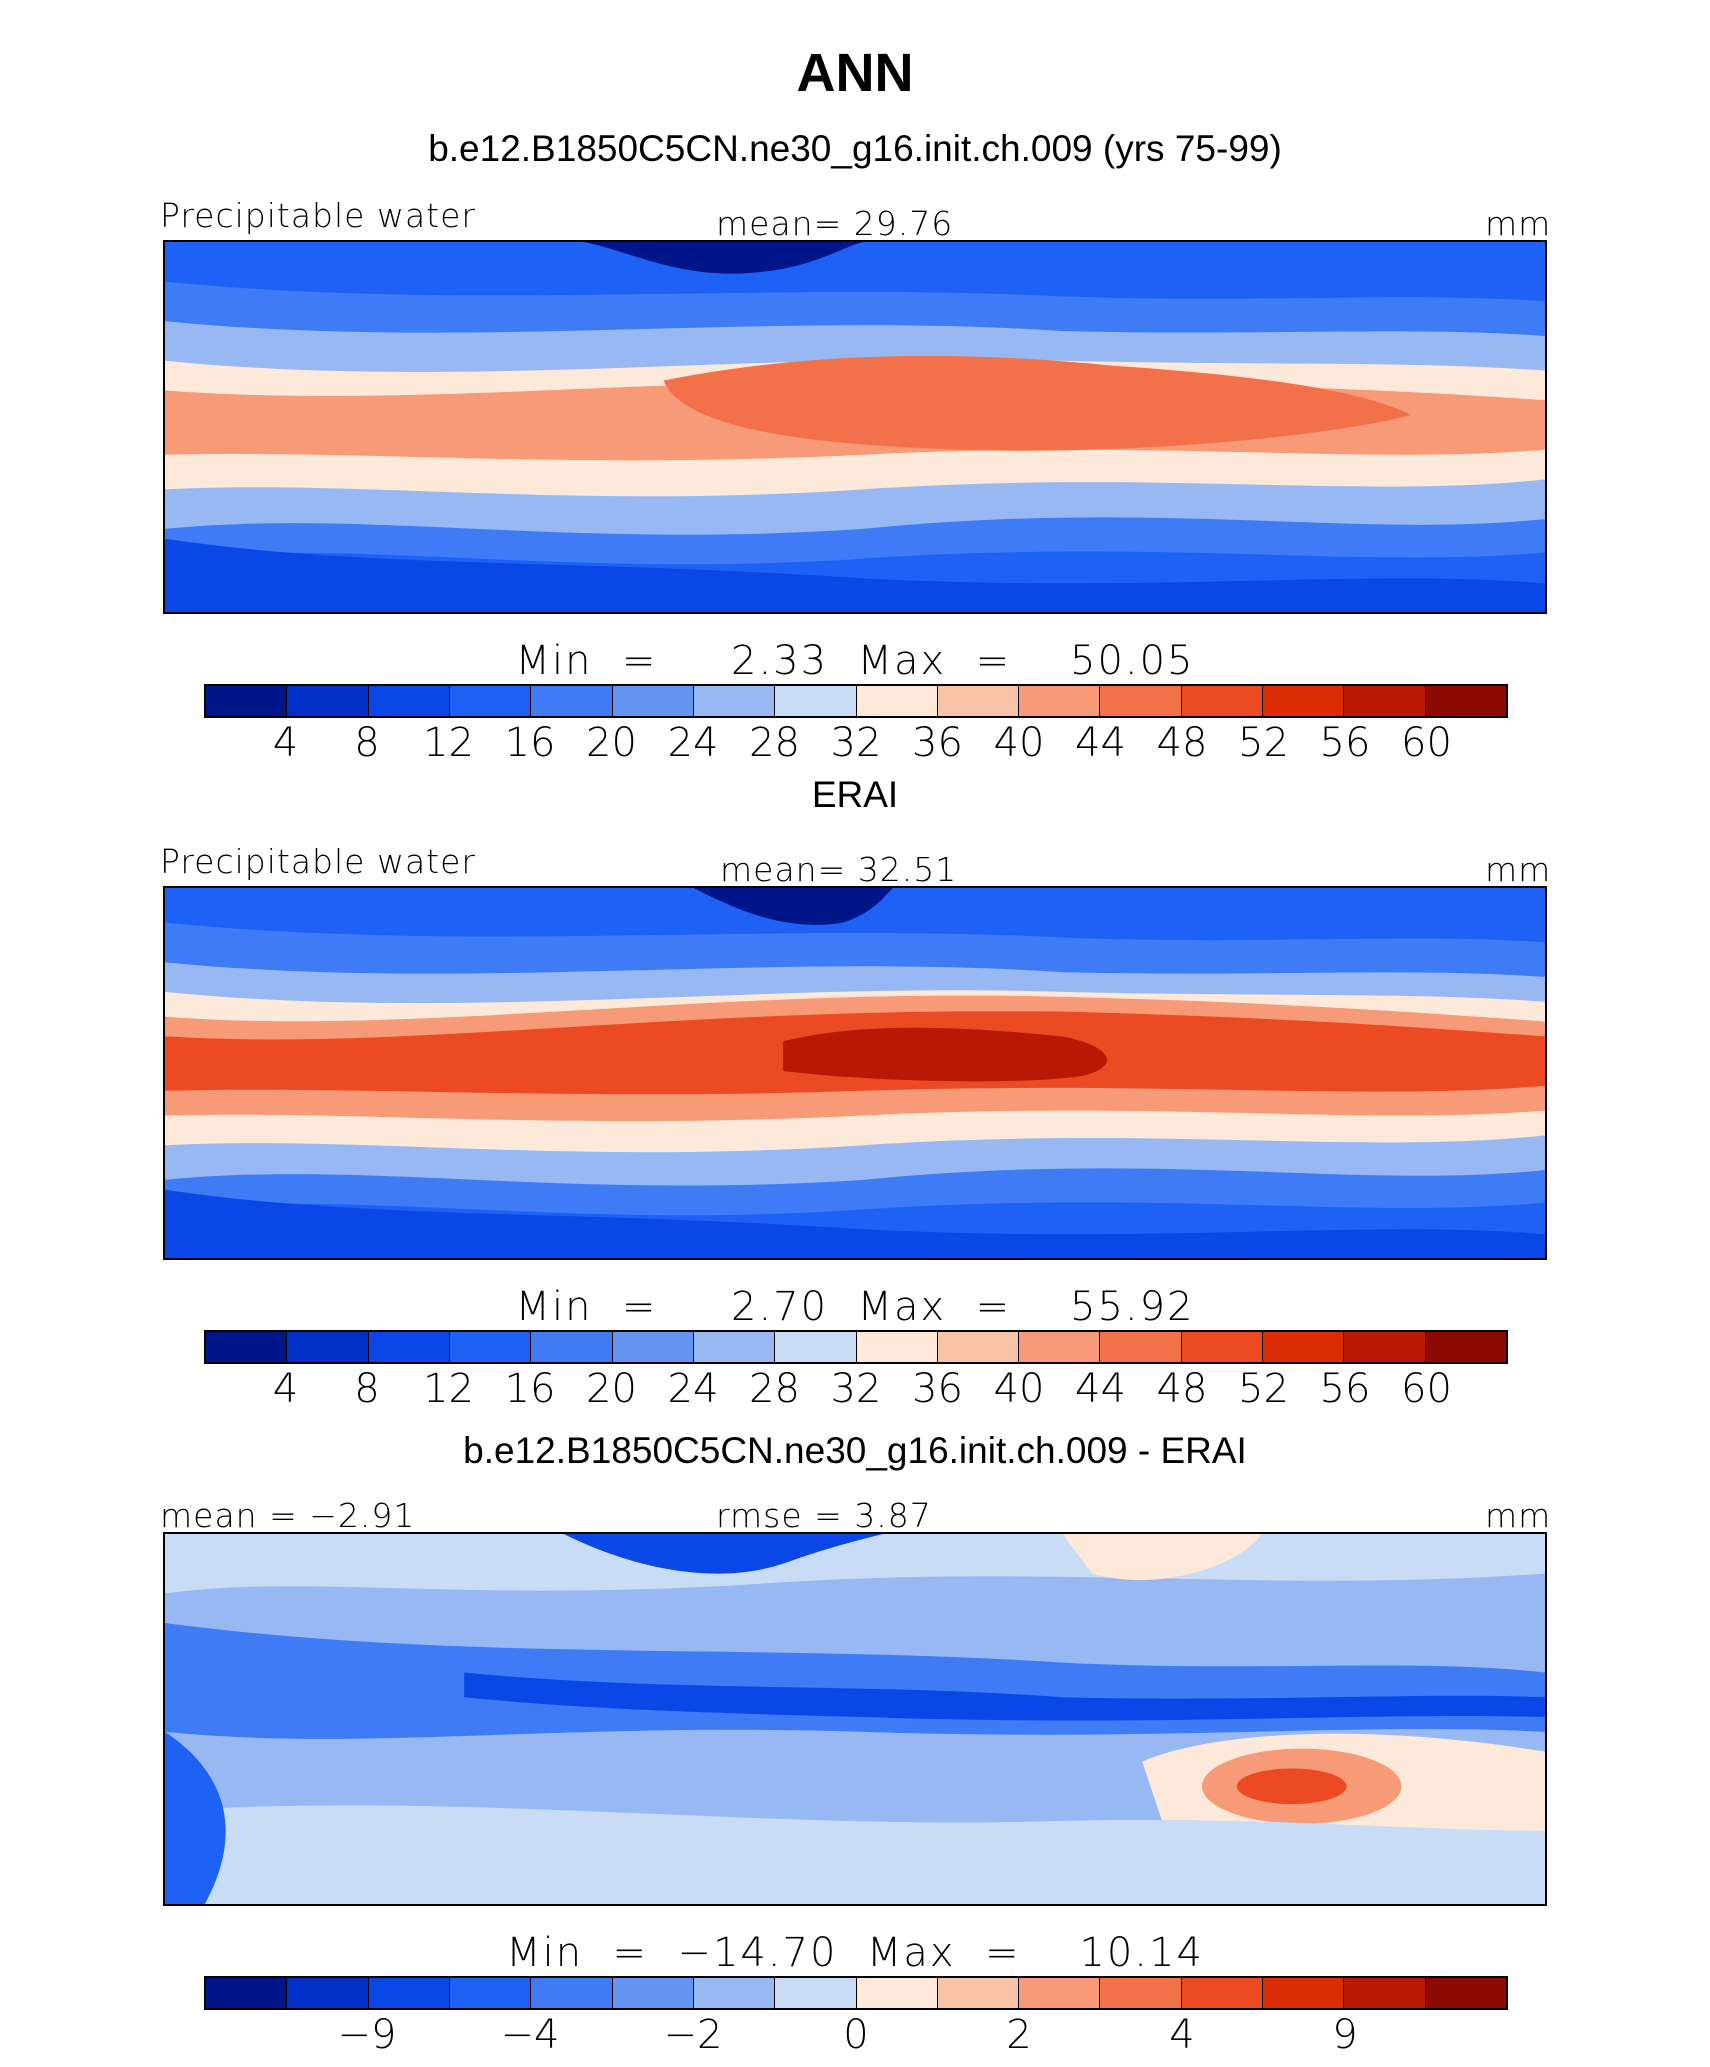 This screenshot has width=1710, height=2067. I want to click on panel-2-units-label: mm, so click(1518, 869).